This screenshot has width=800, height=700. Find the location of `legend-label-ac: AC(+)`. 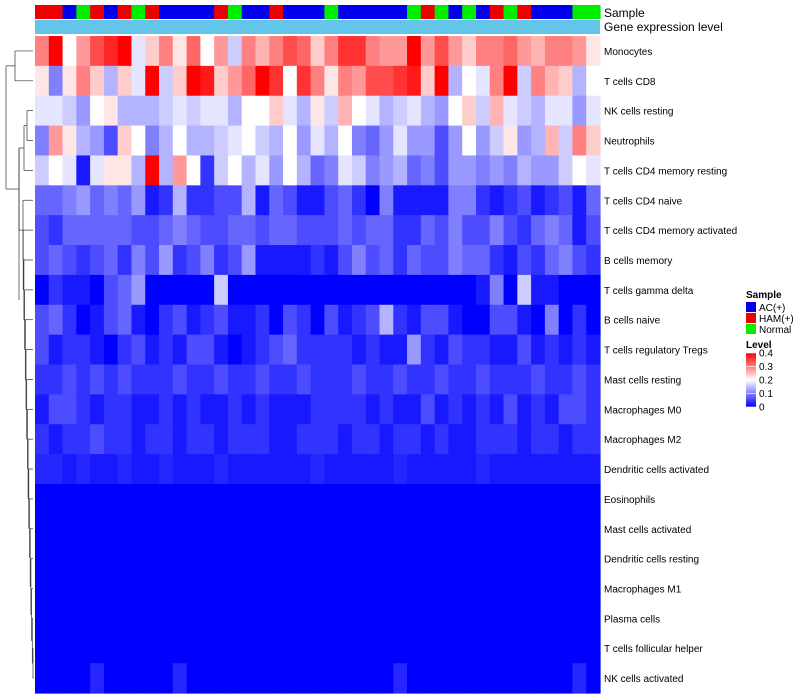

legend-label-ac: AC(+) is located at coordinates (772, 308).